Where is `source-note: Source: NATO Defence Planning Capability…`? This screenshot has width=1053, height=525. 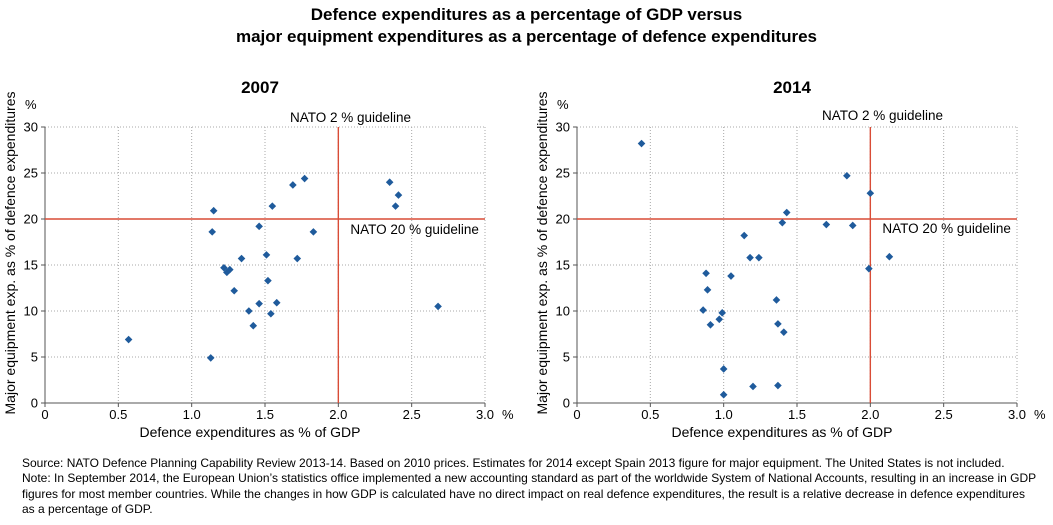
source-note: Source: NATO Defence Planning Capability… is located at coordinates (529, 487).